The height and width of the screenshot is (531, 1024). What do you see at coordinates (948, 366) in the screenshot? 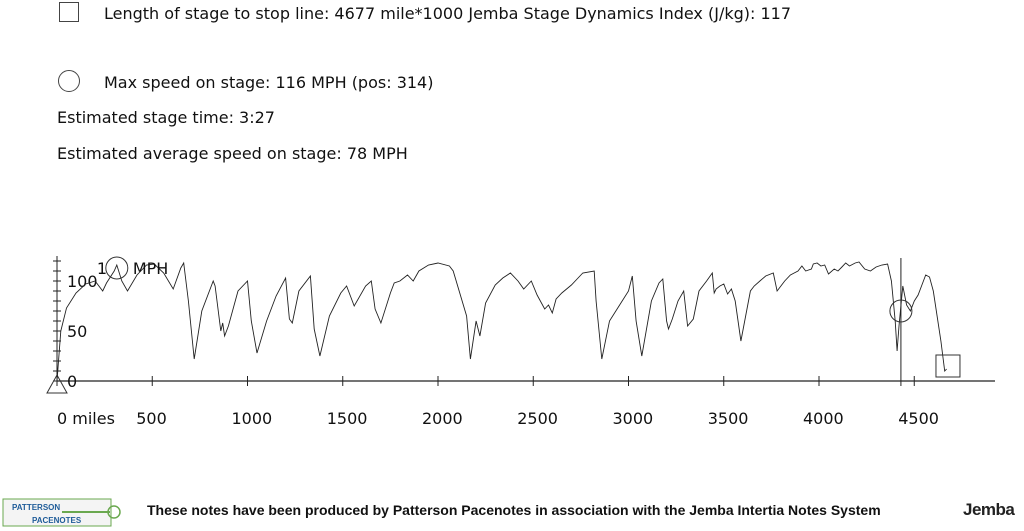
I see `finish-square-marker` at bounding box center [948, 366].